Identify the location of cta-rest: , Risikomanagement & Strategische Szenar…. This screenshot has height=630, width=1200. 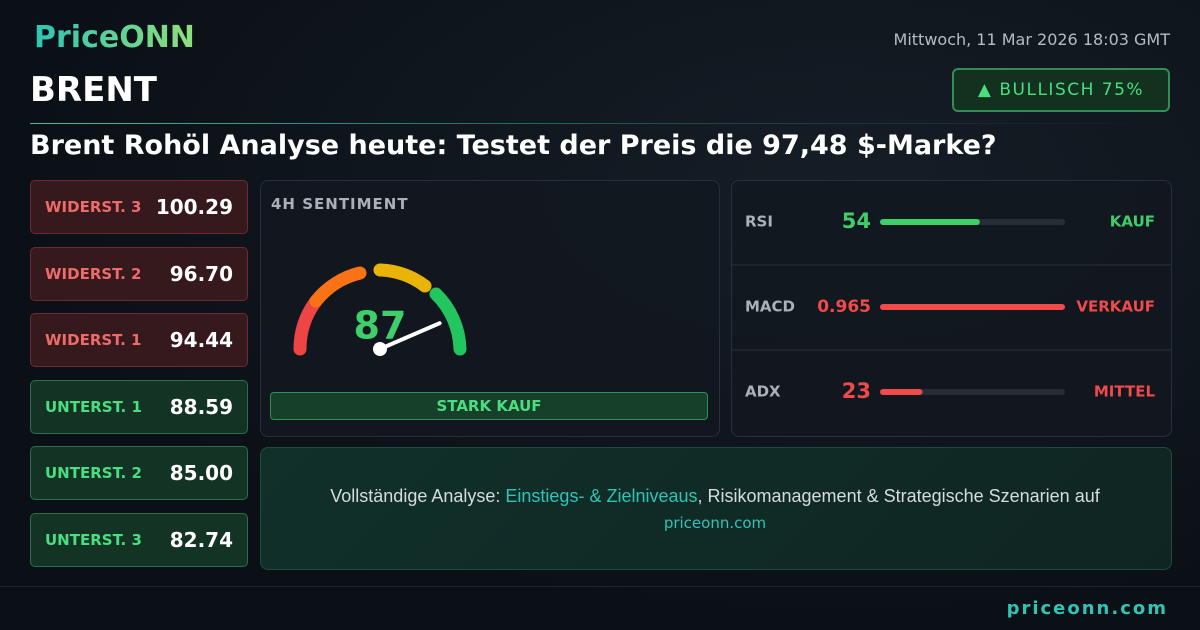
(898, 496).